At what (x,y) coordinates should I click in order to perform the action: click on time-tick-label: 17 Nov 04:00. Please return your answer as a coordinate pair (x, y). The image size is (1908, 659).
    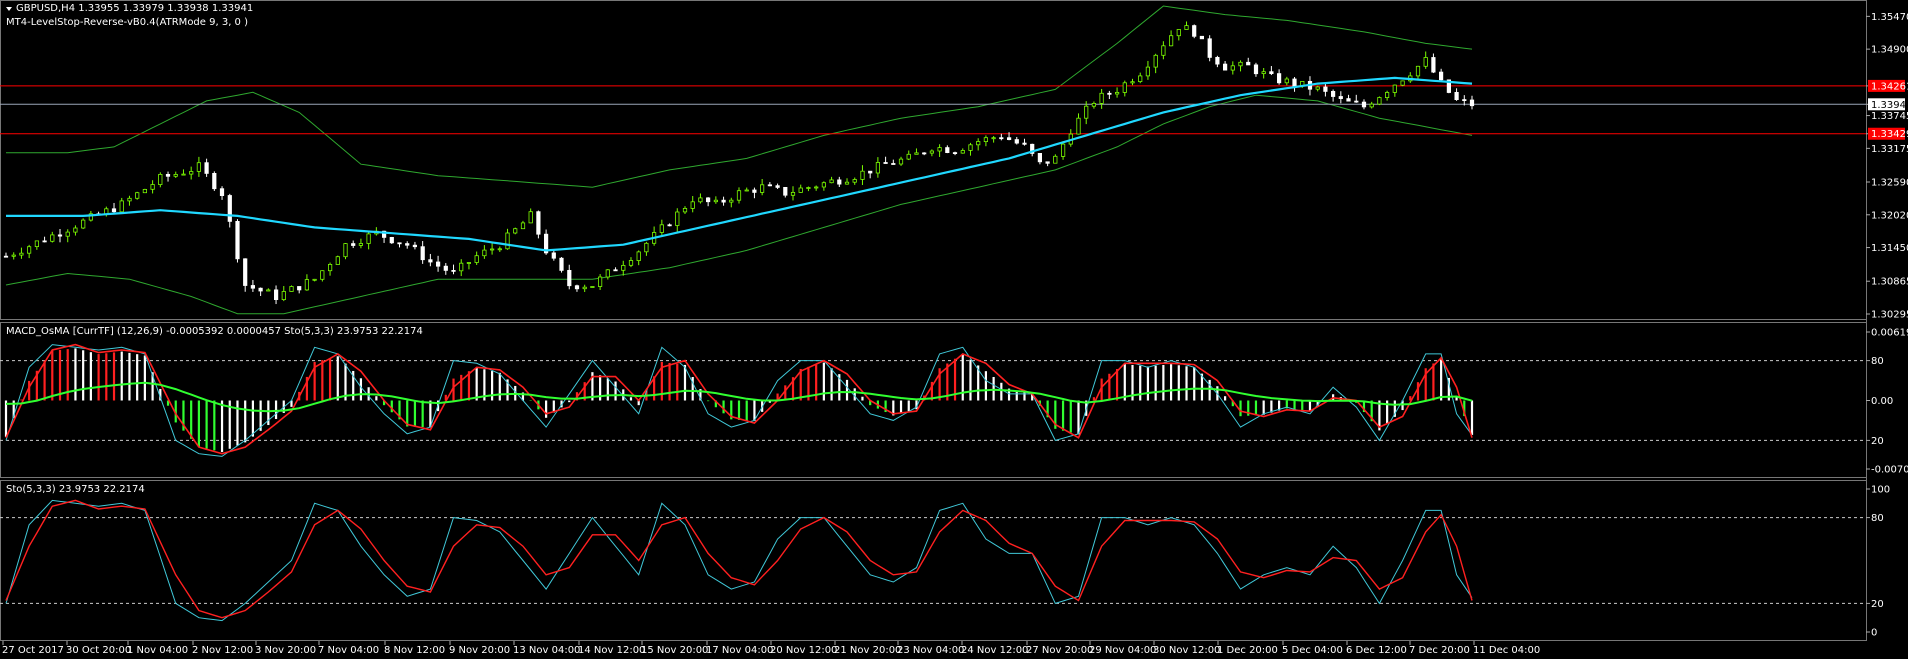
    Looking at the image, I should click on (739, 650).